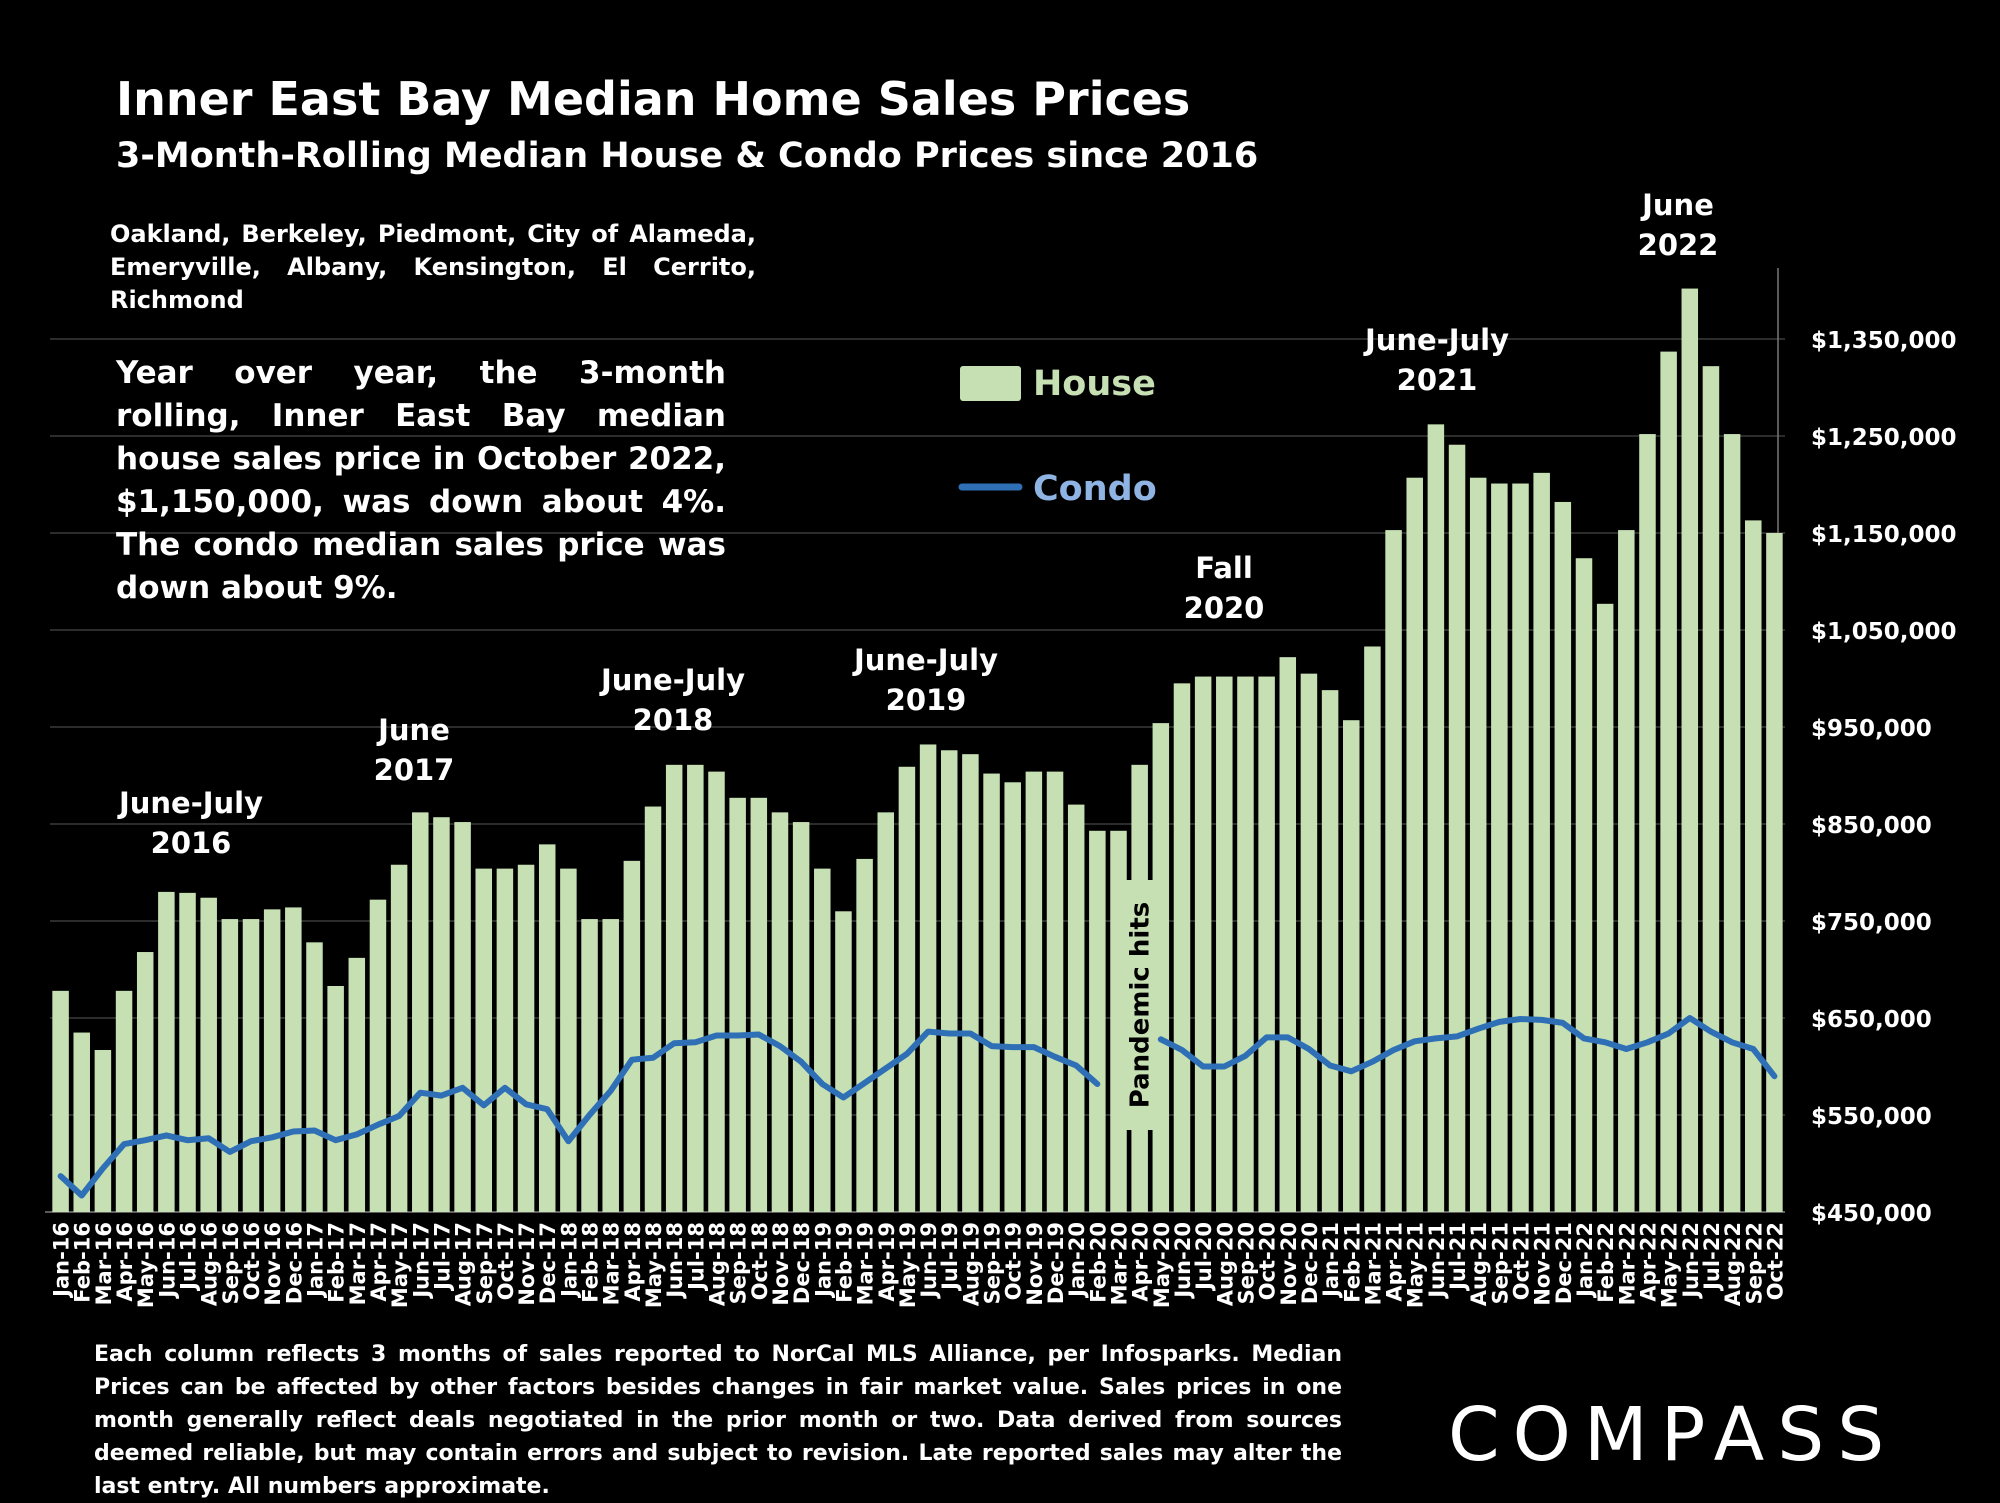 The image size is (2000, 1503). Describe the element at coordinates (1204, 1257) in the screenshot. I see `x-tick-label: Jul-20` at that location.